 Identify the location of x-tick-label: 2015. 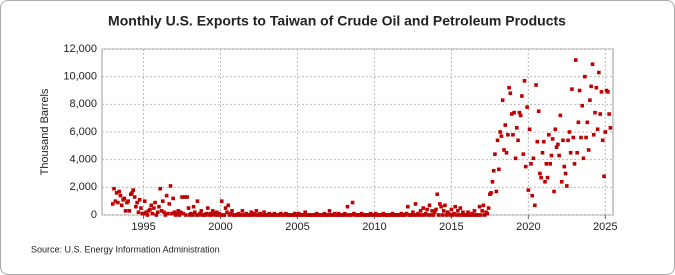
(451, 227).